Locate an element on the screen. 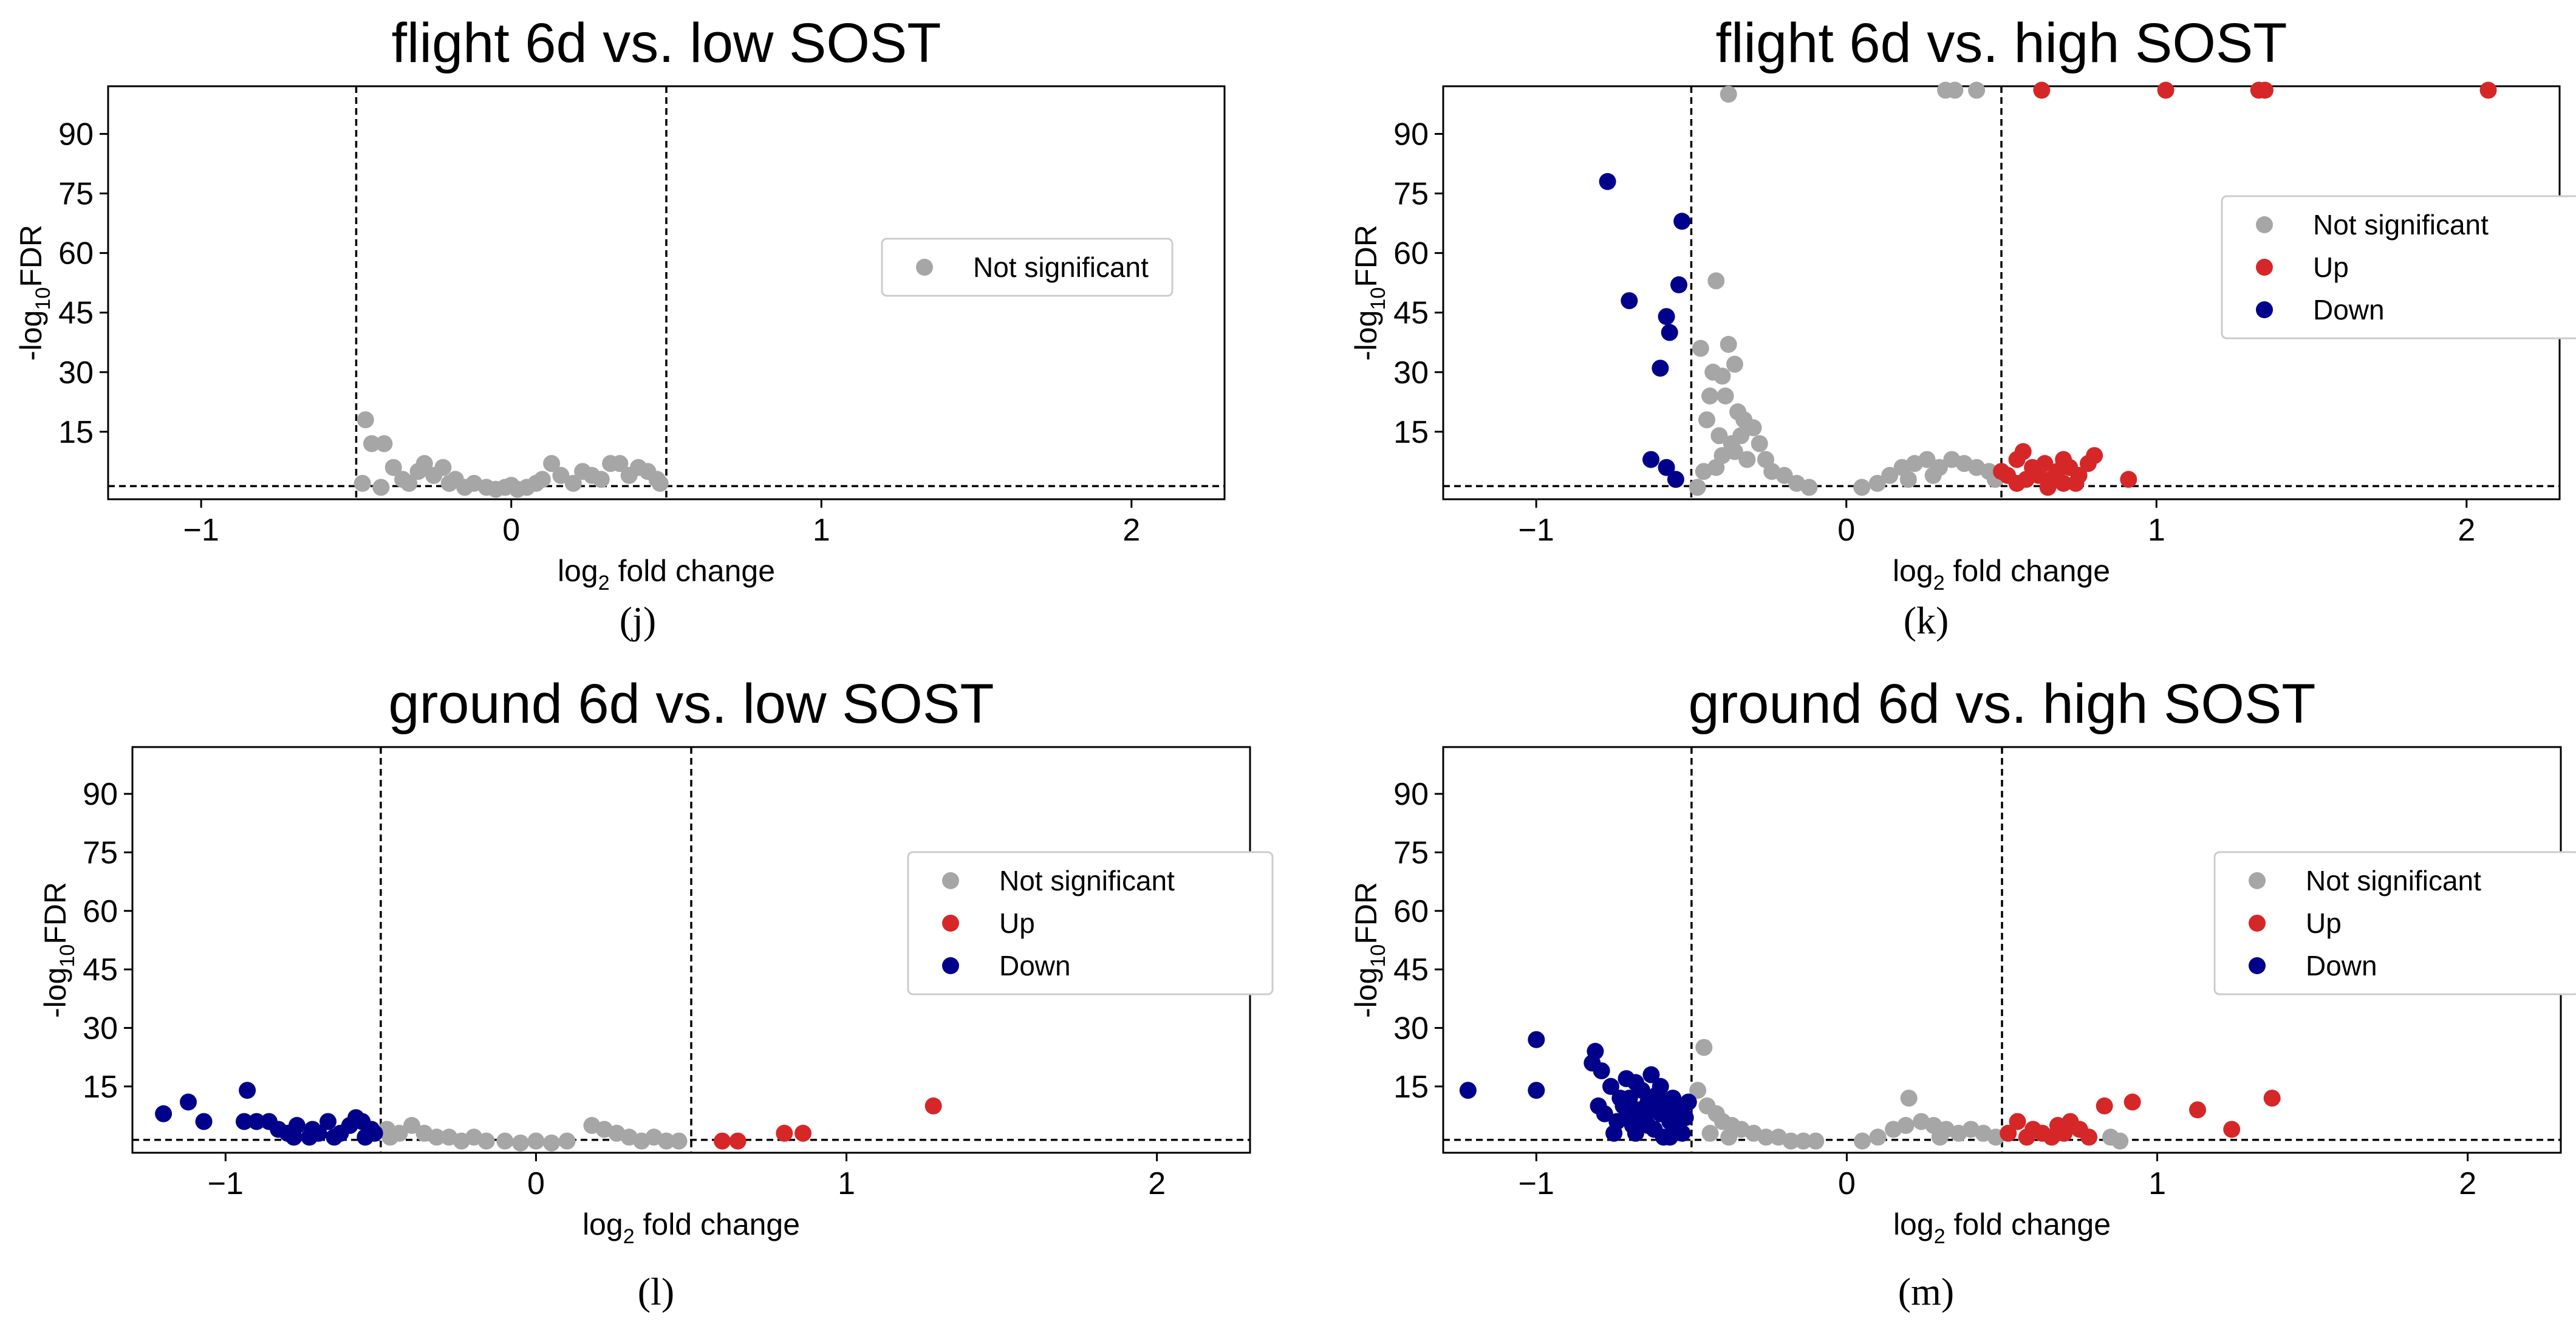  legend: Not significant Up Down is located at coordinates (2398, 267).